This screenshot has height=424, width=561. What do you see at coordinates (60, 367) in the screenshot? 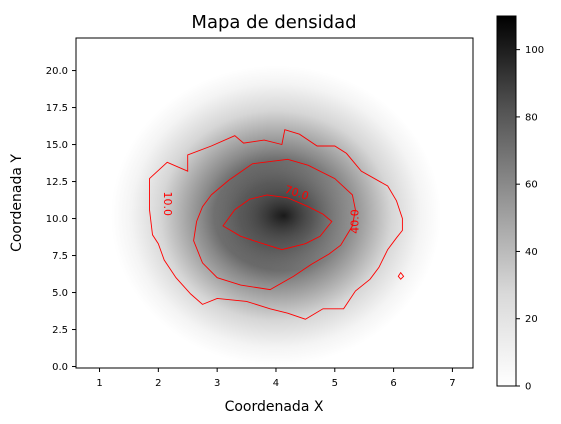
I see `y-tick-label: 0.0` at bounding box center [60, 367].